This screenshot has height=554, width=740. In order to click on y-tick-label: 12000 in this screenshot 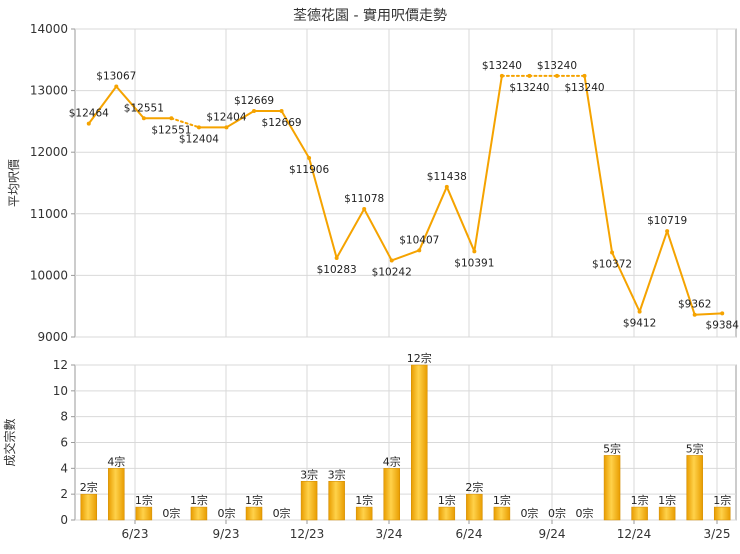, I will do `click(49, 152)`.